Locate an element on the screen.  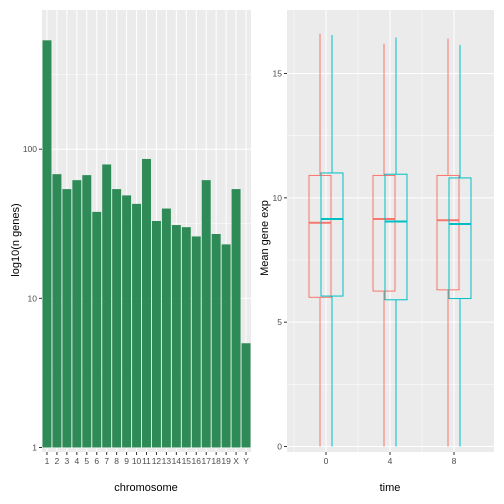
x-tick-label: 6 is located at coordinates (96, 461).